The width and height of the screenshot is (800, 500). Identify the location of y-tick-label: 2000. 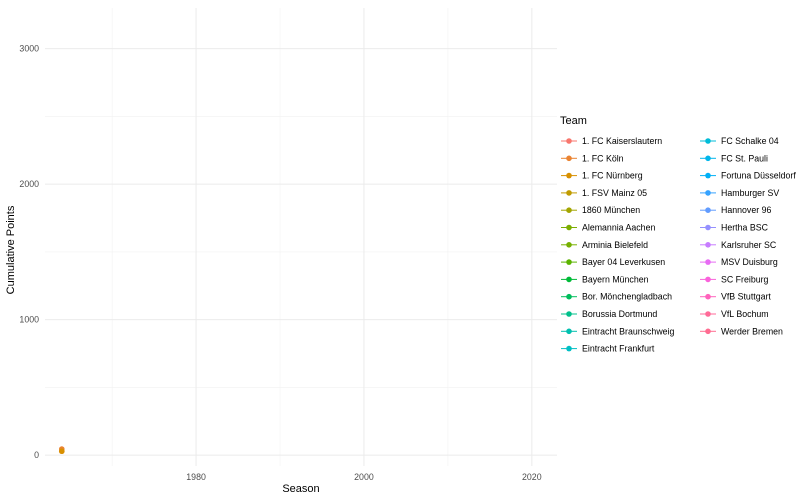
(29, 184).